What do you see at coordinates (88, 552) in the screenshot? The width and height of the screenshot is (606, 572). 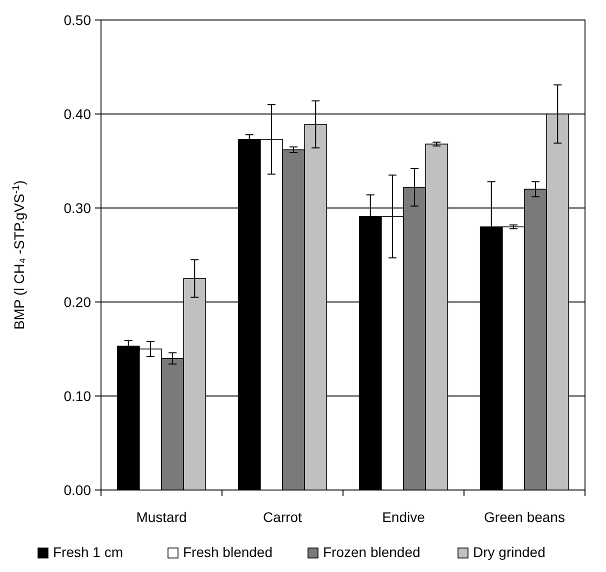 I see `legend-label: Fresh 1 cm` at bounding box center [88, 552].